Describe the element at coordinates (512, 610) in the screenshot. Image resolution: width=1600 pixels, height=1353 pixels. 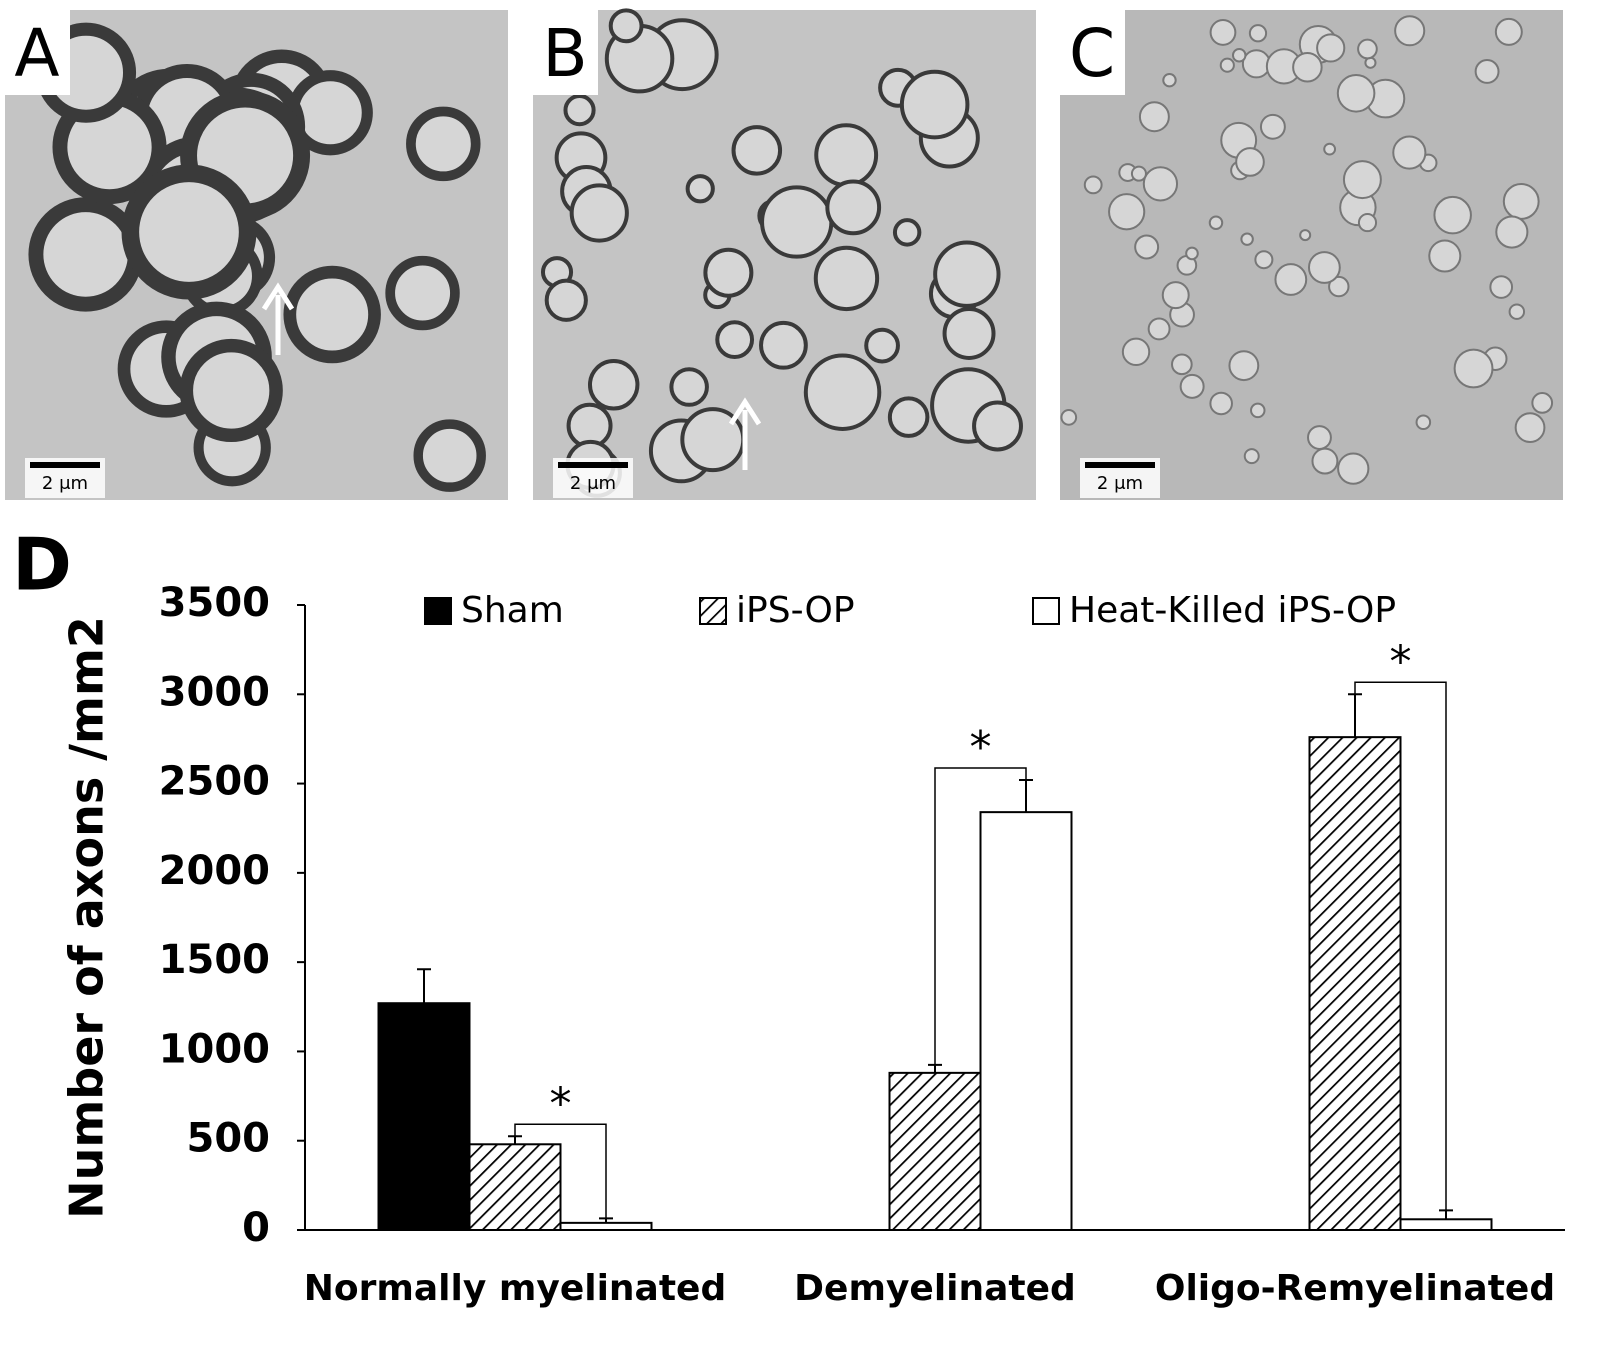
I see `legend-label: Sham` at that location.